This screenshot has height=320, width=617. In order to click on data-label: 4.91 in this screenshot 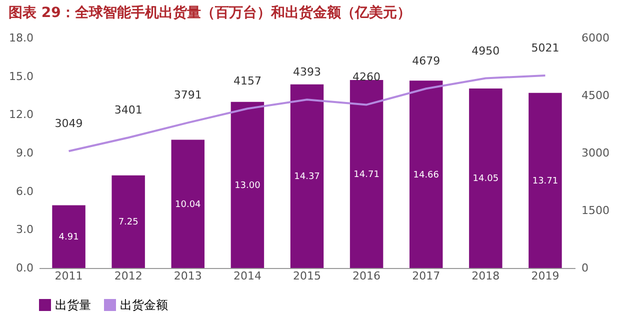, I will do `click(68, 237)`.